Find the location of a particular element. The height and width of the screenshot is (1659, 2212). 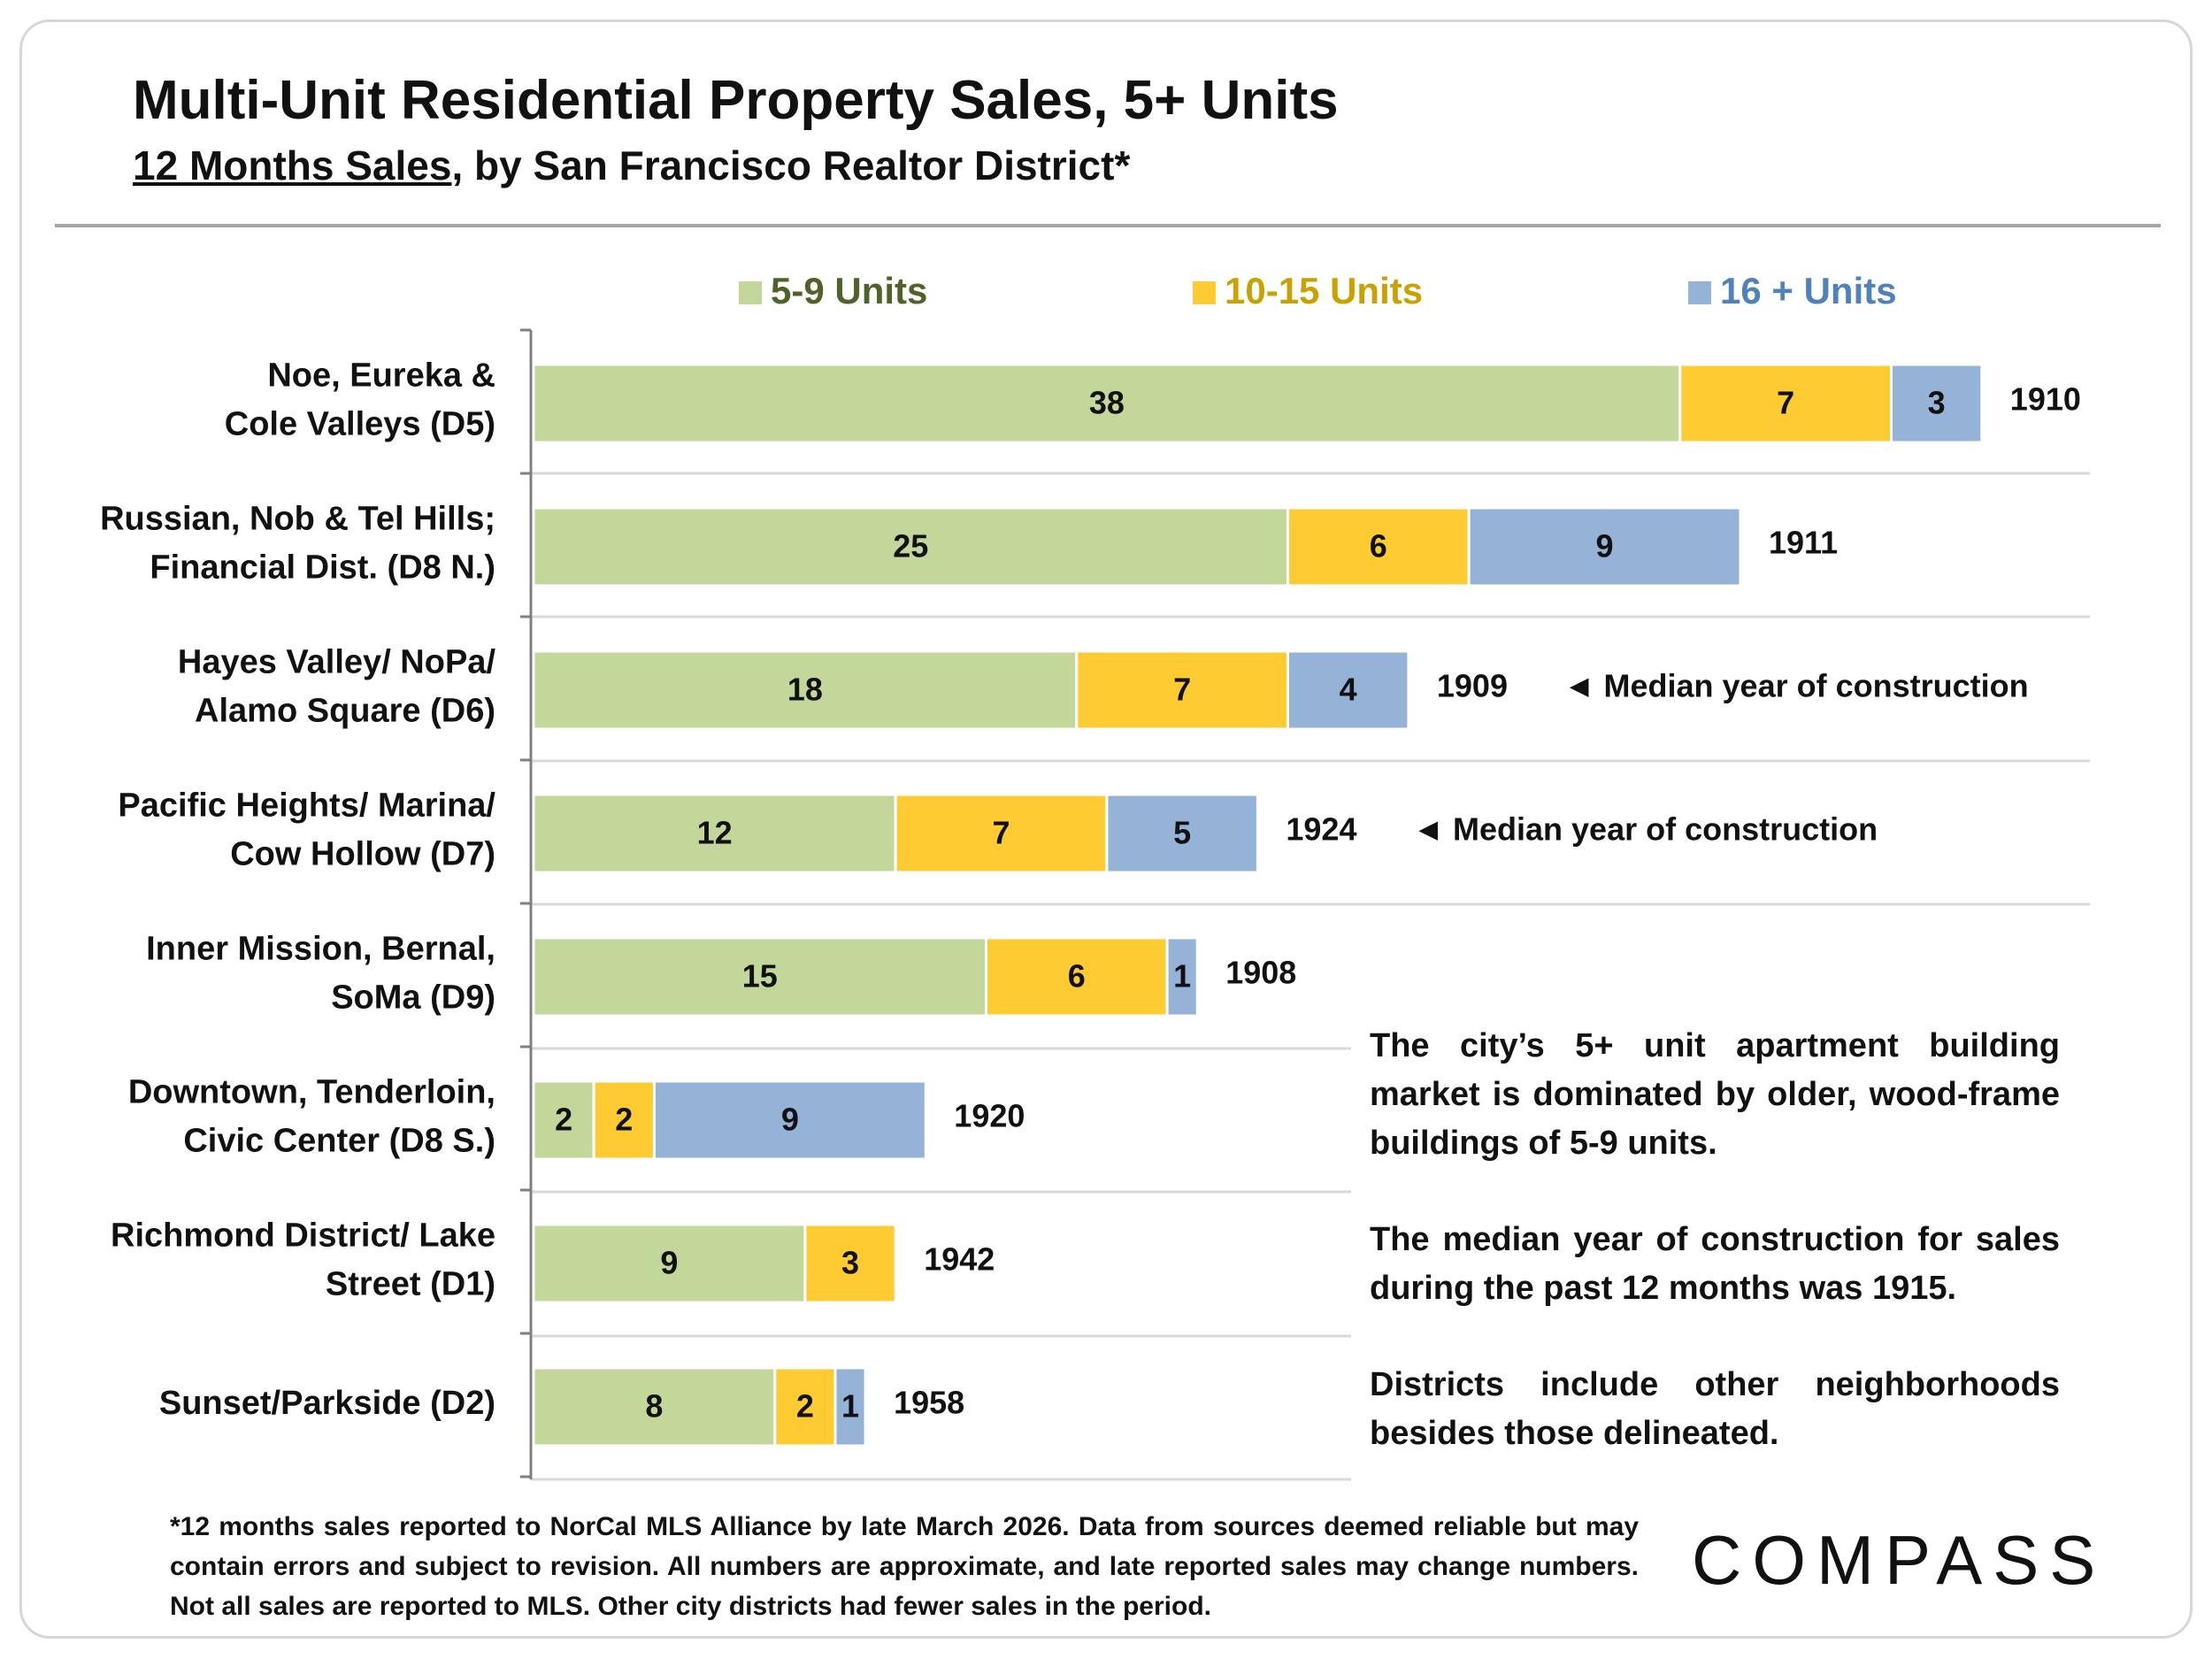

bar-value-label: 12 is located at coordinates (715, 833).